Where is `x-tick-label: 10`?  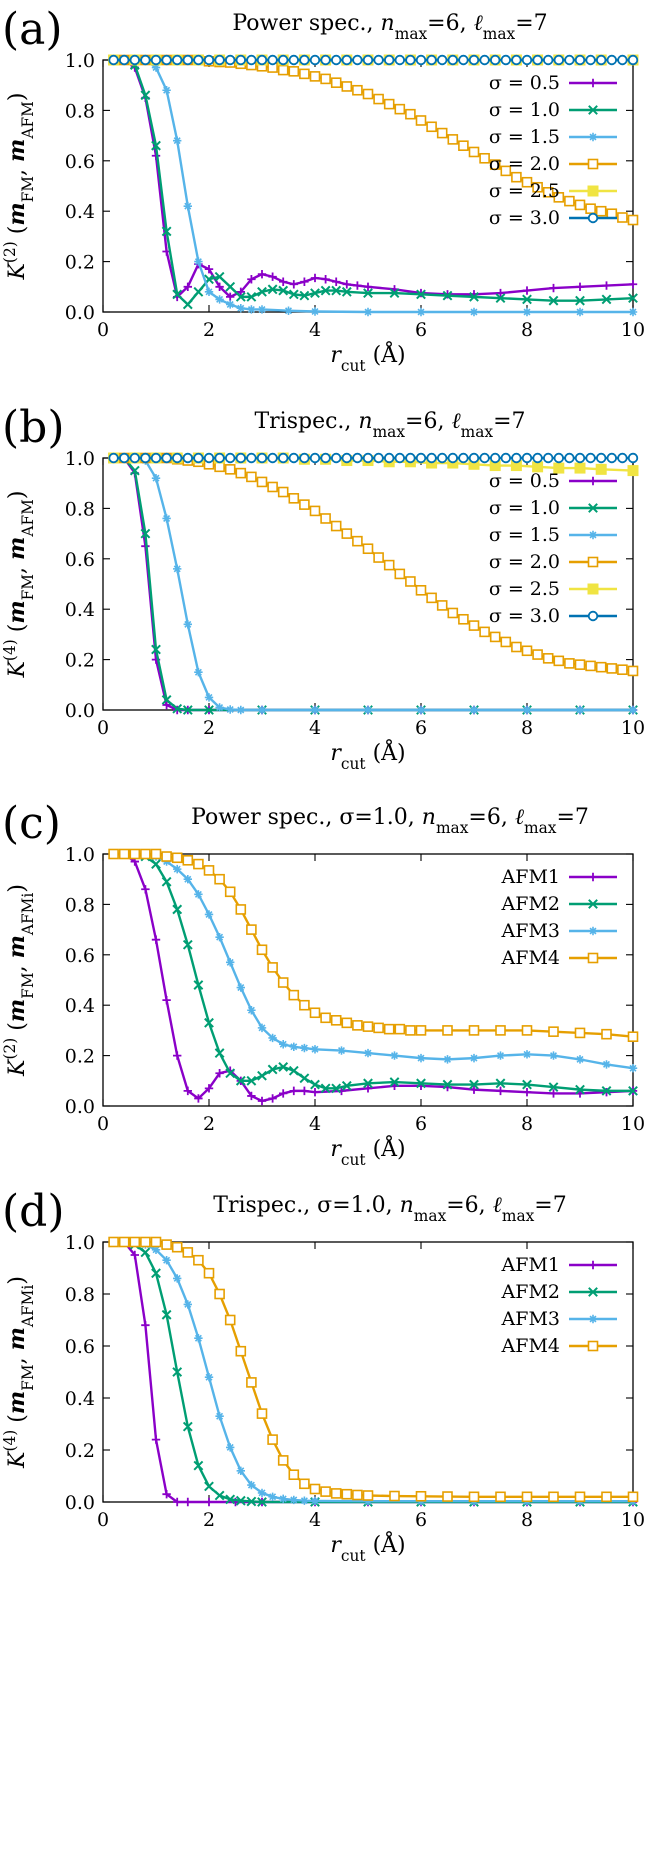
x-tick-label: 10 is located at coordinates (633, 728).